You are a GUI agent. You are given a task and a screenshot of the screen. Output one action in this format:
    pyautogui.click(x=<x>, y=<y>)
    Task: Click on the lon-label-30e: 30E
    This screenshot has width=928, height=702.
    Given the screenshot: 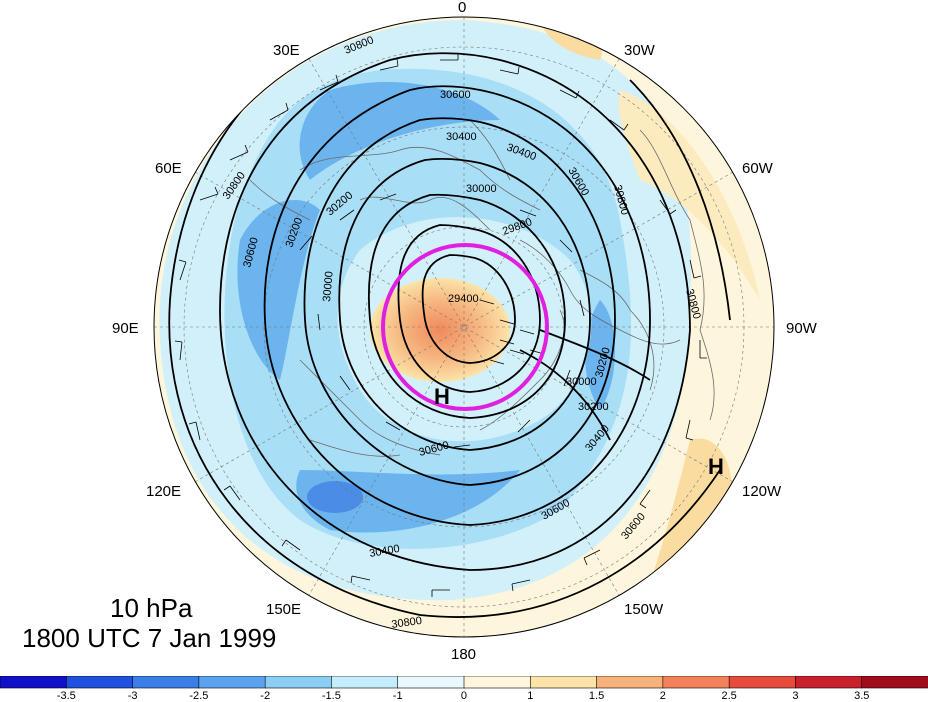 What is the action you would take?
    pyautogui.click(x=286, y=50)
    